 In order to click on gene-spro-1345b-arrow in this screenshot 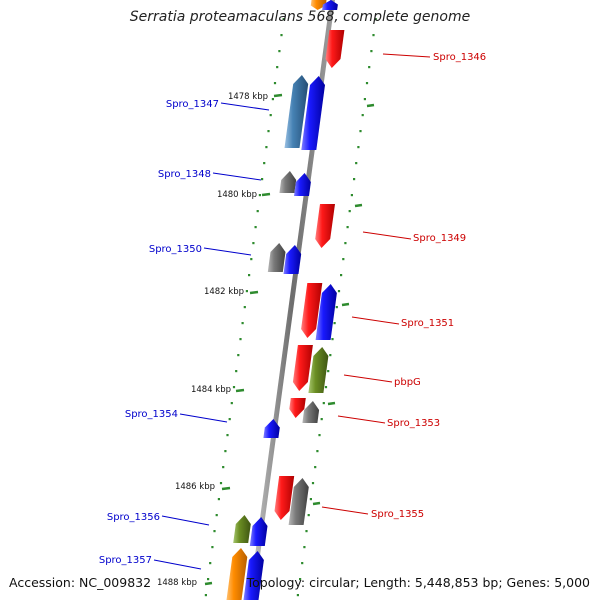, I will do `click(330, 5)`.